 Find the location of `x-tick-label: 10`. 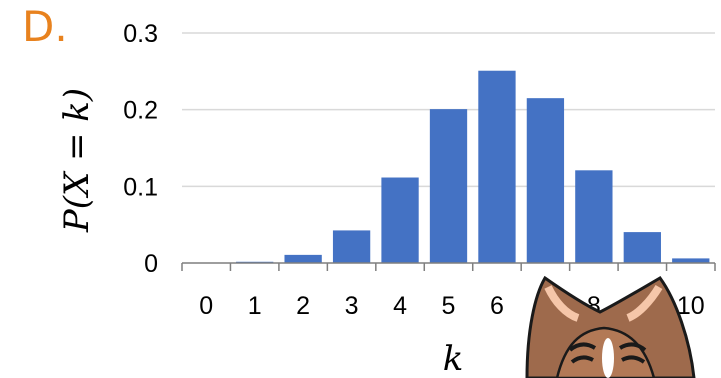

x-tick-label: 10 is located at coordinates (691, 306).